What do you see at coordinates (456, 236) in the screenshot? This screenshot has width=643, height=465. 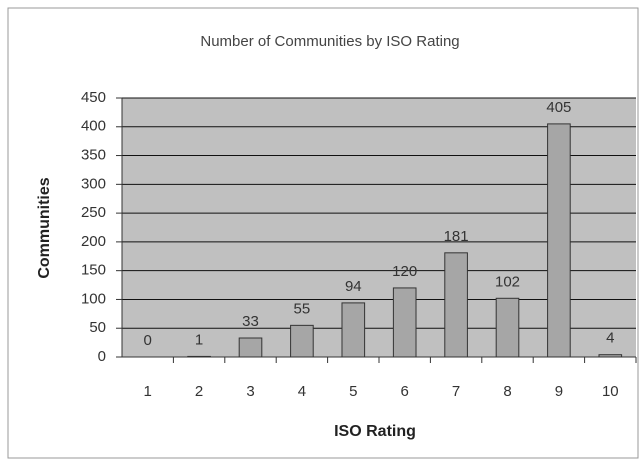 I see `data-label: 181` at bounding box center [456, 236].